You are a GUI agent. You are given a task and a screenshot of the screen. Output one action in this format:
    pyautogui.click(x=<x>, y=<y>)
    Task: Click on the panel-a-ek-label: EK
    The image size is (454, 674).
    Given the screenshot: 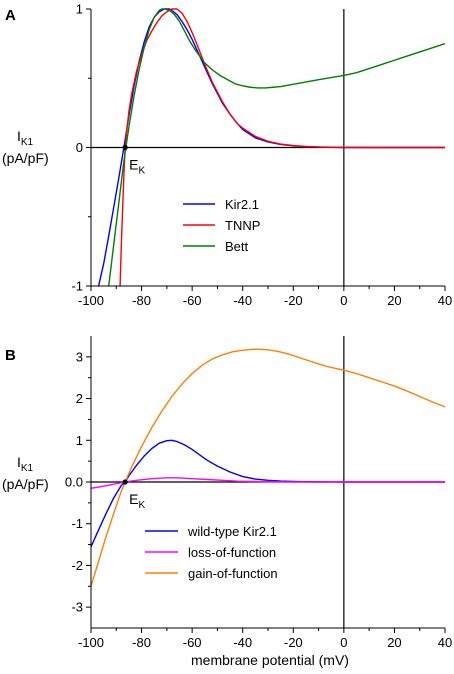 What is the action you would take?
    pyautogui.click(x=137, y=167)
    